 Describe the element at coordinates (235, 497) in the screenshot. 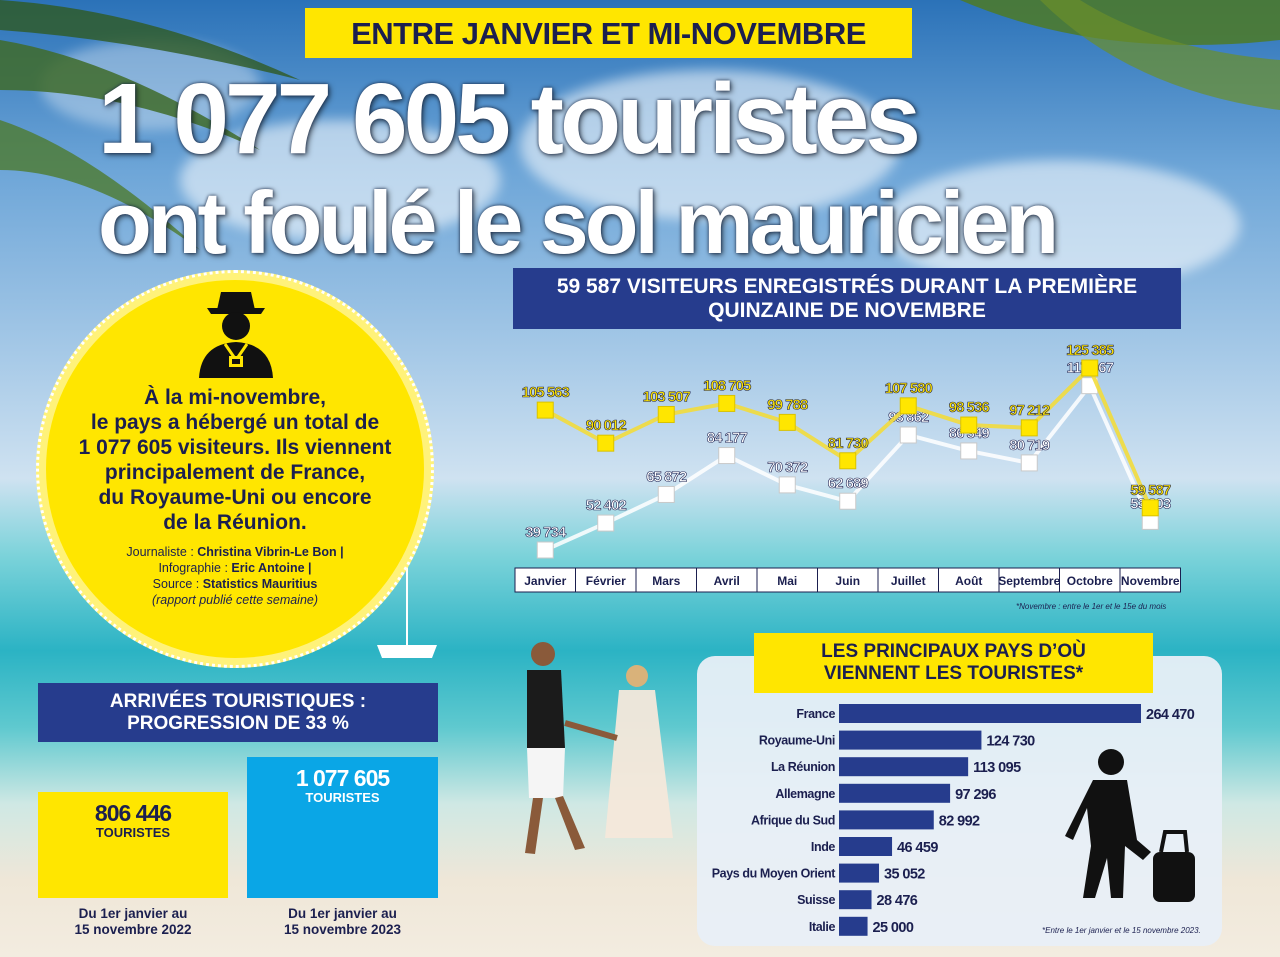

I see `summary-line: du Royaume-Uni ou encore` at that location.